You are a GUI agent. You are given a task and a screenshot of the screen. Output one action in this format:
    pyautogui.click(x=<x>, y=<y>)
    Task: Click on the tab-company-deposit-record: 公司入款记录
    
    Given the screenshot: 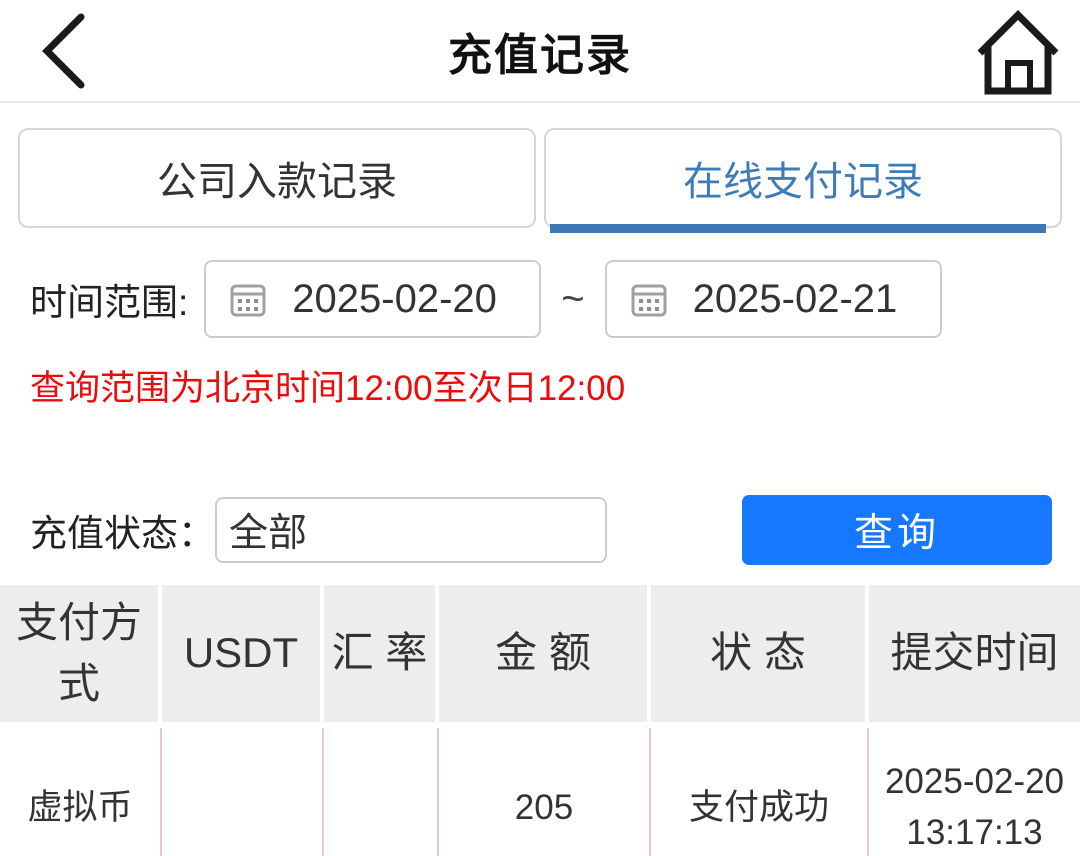 What is the action you would take?
    pyautogui.click(x=277, y=178)
    